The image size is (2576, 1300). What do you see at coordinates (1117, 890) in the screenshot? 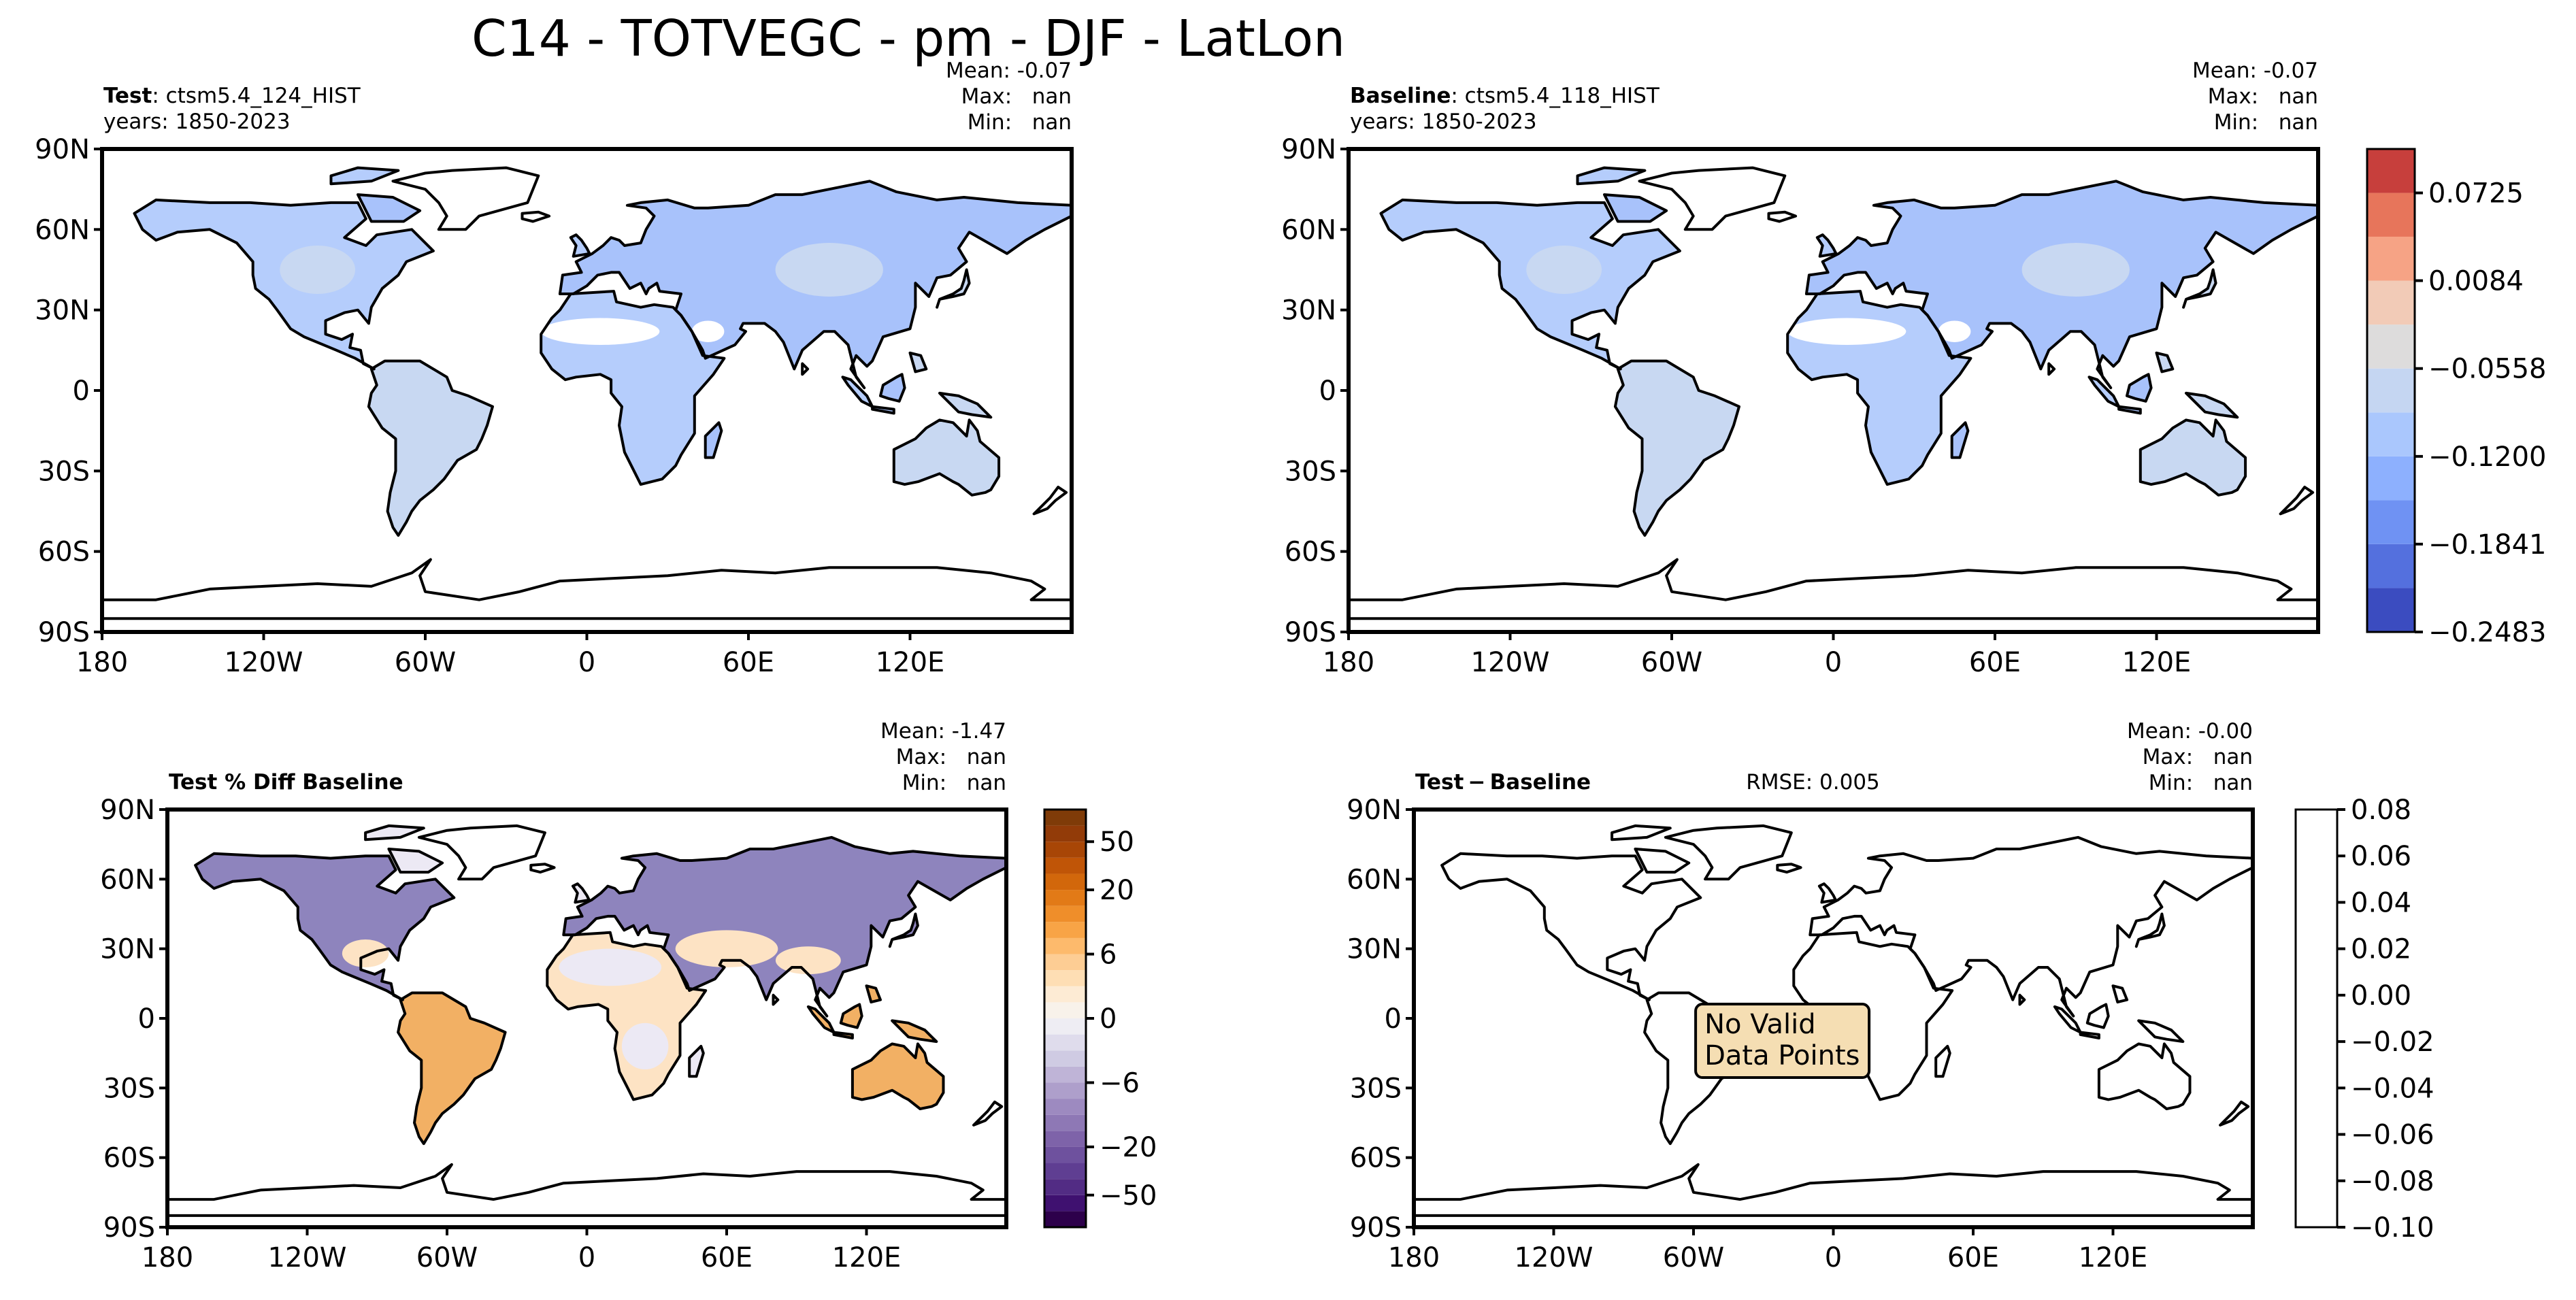
I see `colorbar-tick-label: 20` at bounding box center [1117, 890].